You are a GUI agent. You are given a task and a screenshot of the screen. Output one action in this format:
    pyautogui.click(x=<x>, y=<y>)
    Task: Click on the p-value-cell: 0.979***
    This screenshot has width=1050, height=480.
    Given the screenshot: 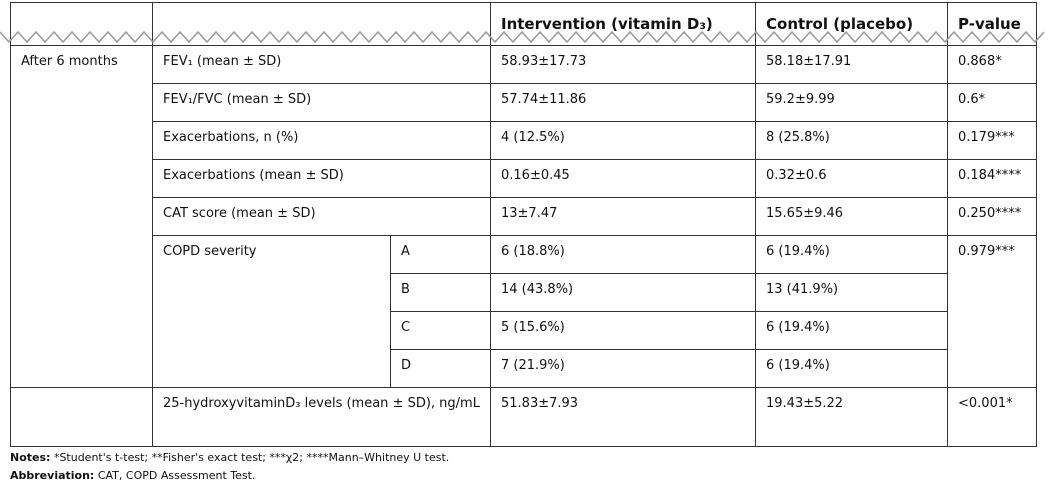 What is the action you would take?
    pyautogui.click(x=992, y=311)
    